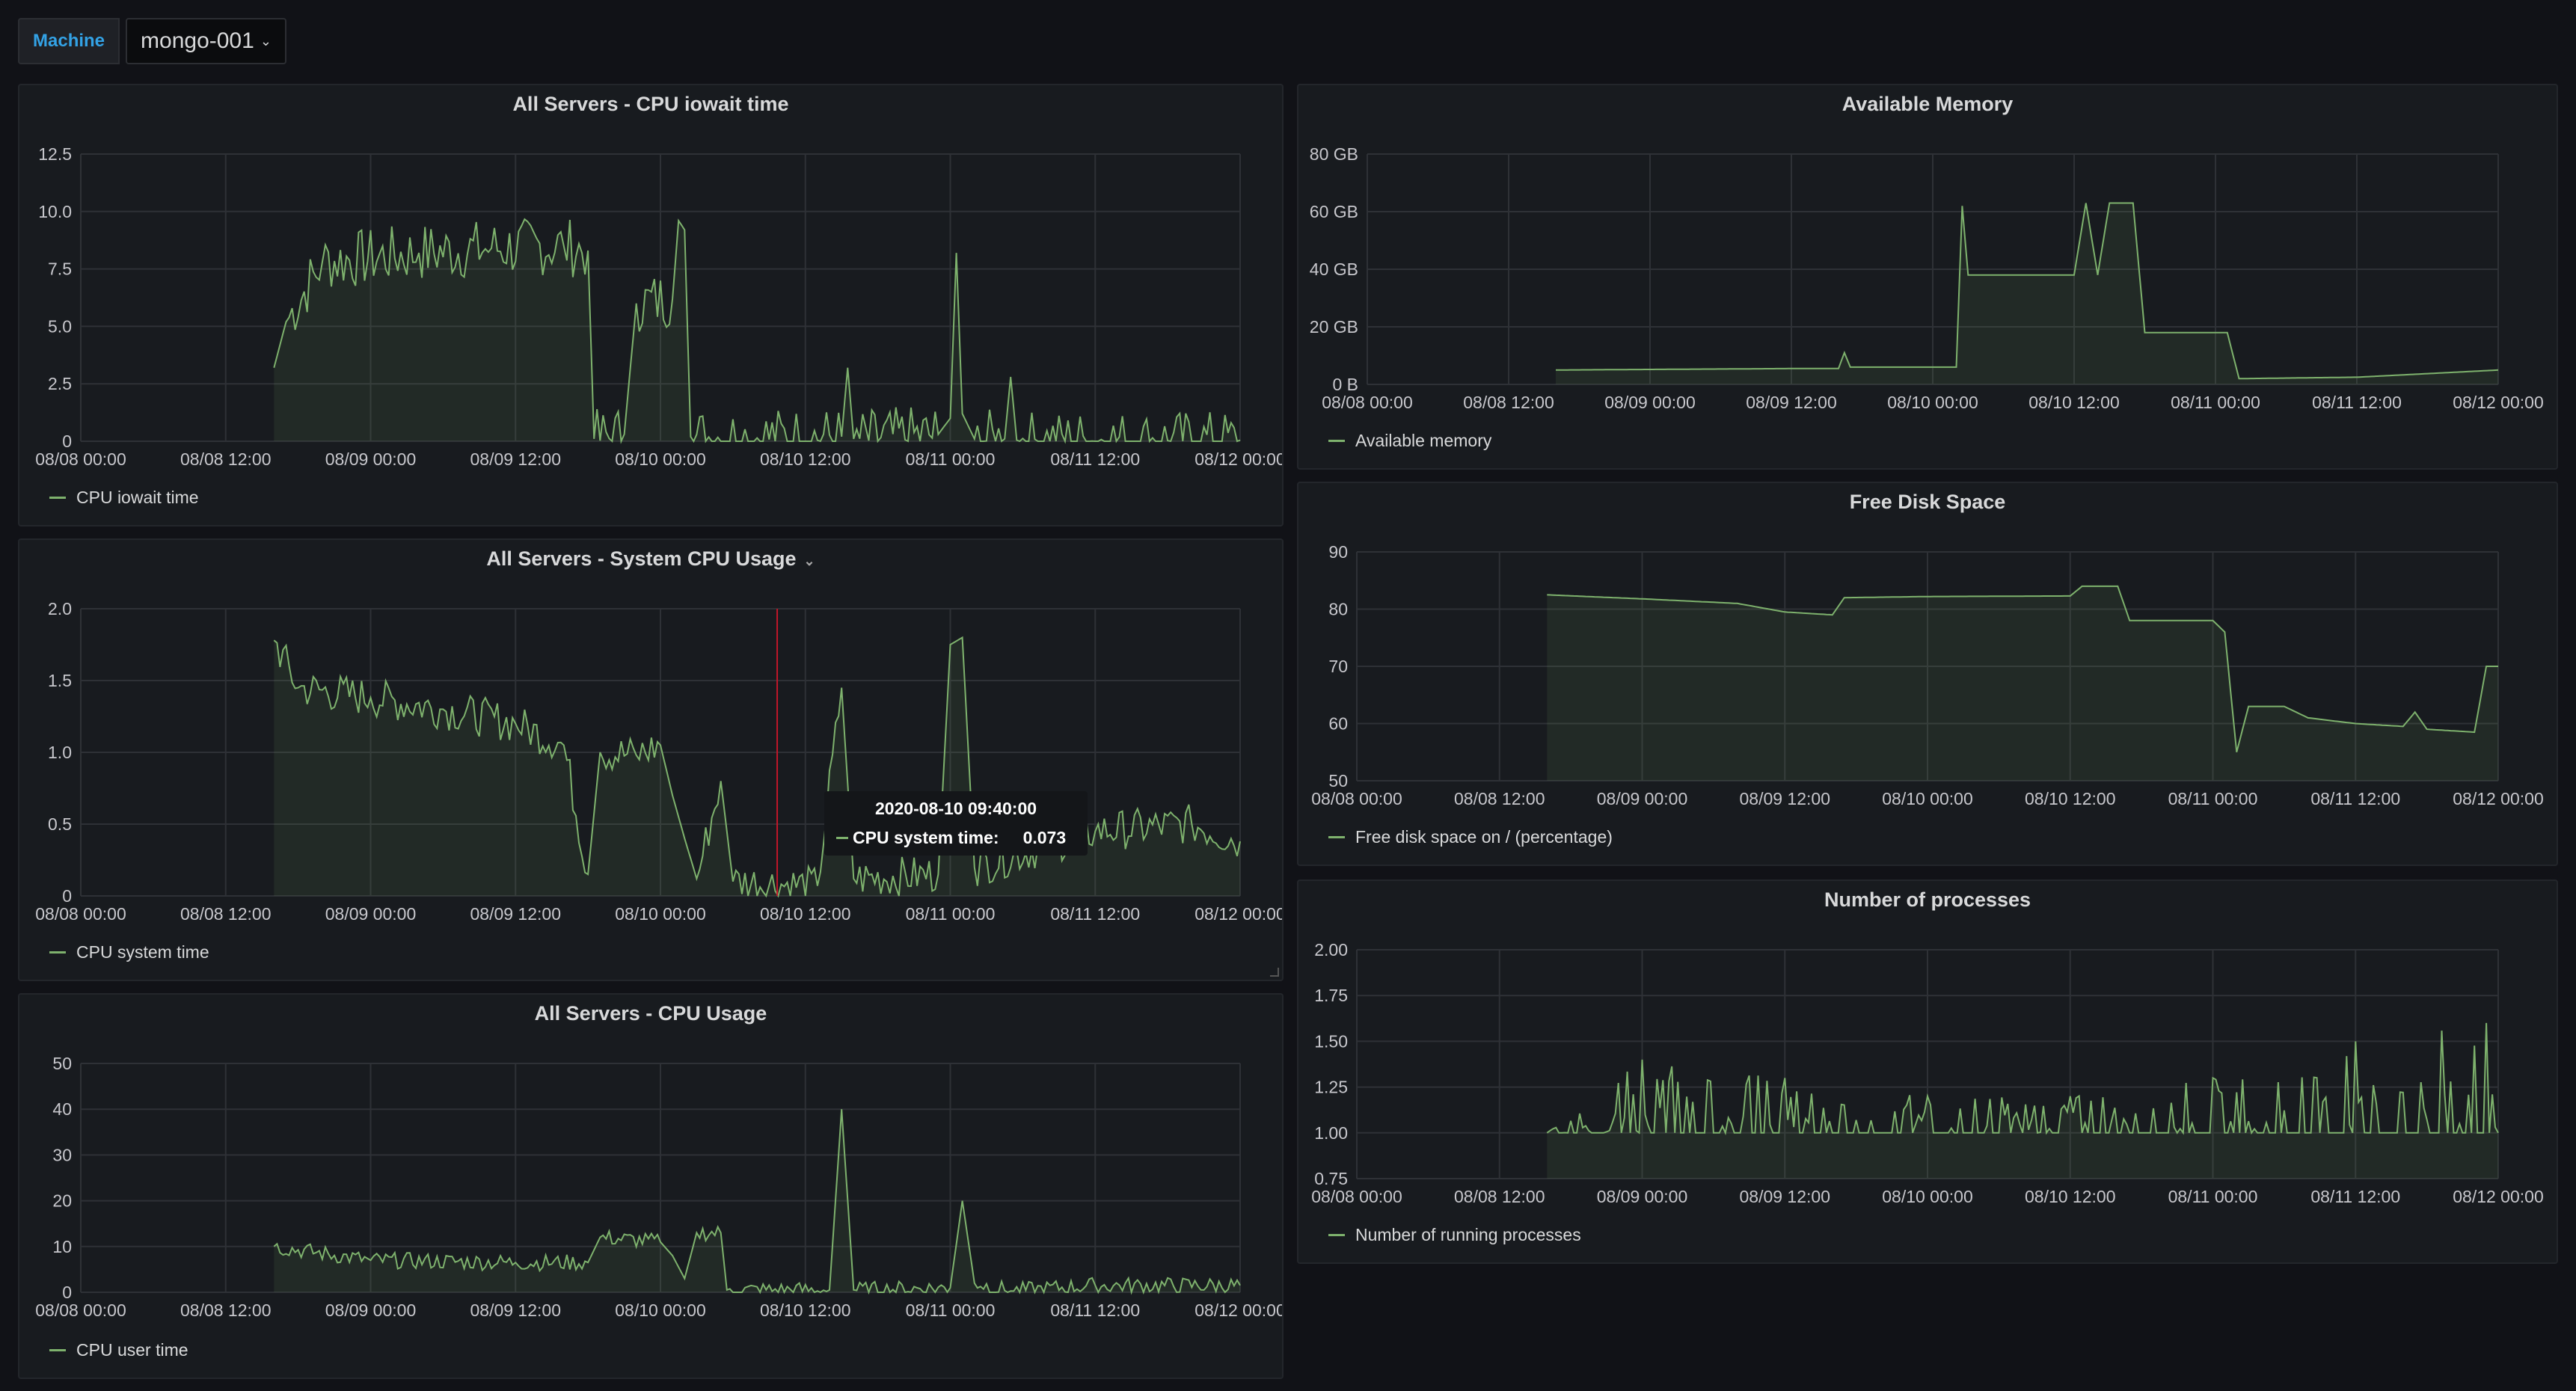  What do you see at coordinates (1338, 552) in the screenshot?
I see `y-tick-label: 90` at bounding box center [1338, 552].